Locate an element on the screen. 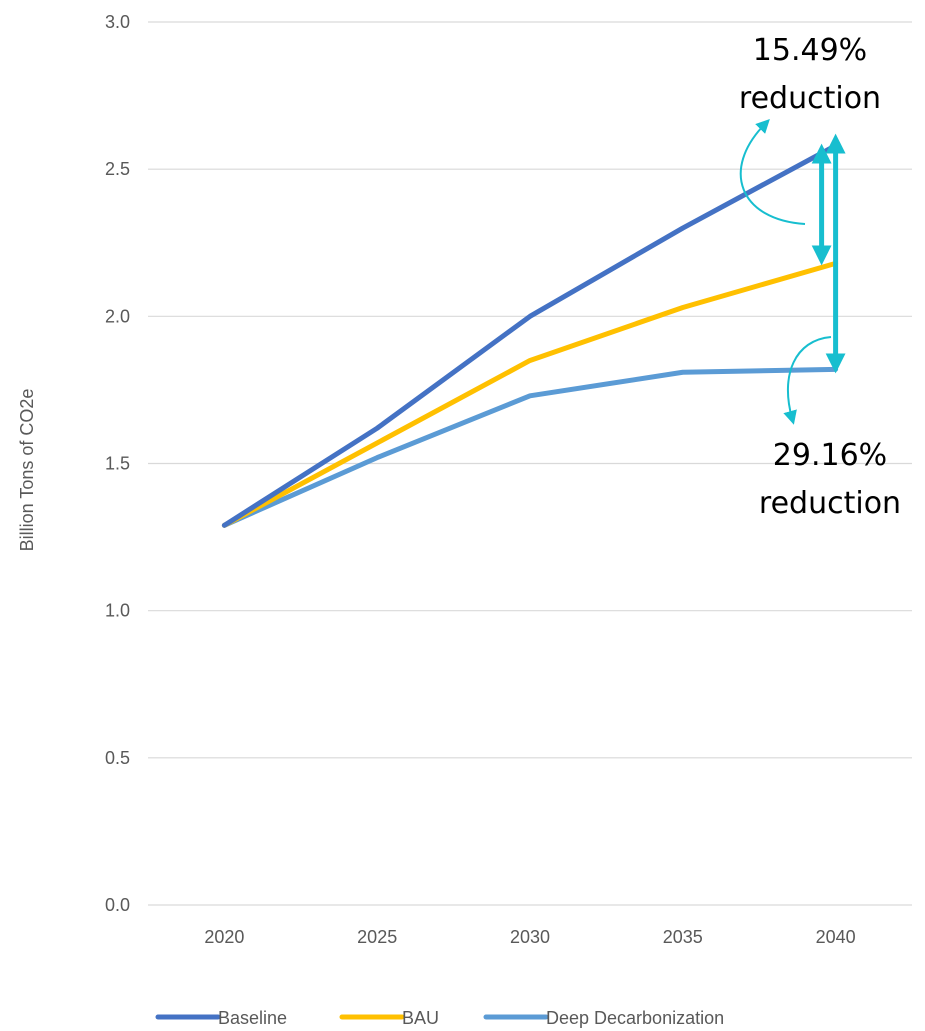 This screenshot has height=1031, width=925. legend-label: Deep Decarbonization is located at coordinates (635, 1018).